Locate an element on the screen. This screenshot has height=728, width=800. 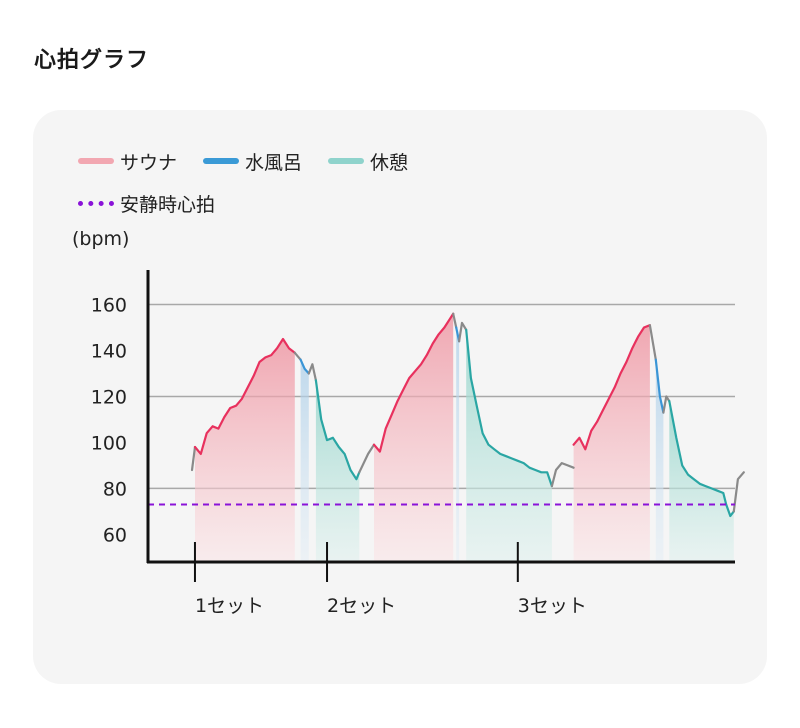
set-label-1: 1セット is located at coordinates (229, 606).